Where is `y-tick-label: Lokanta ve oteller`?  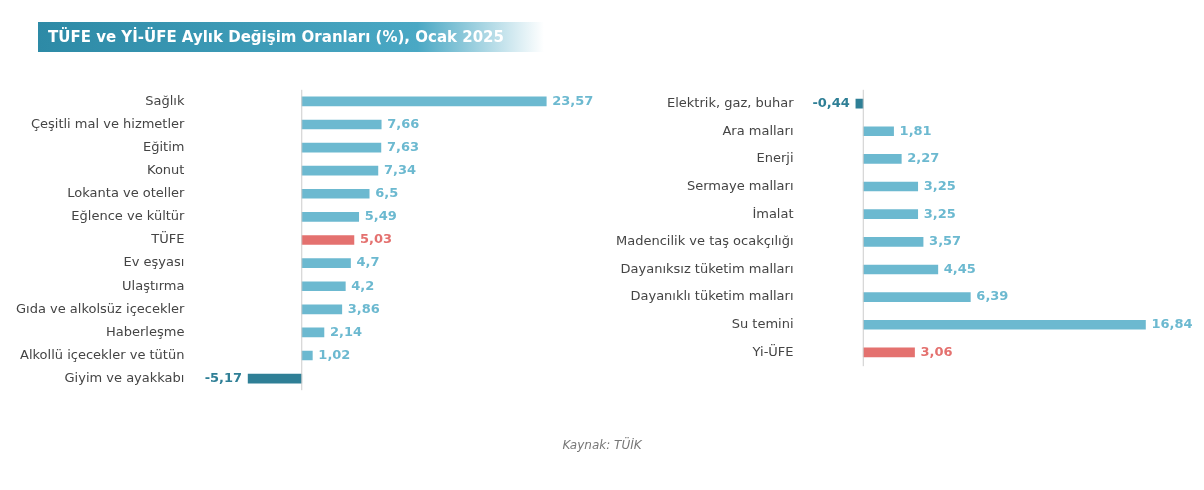 y-tick-label: Lokanta ve oteller is located at coordinates (126, 193).